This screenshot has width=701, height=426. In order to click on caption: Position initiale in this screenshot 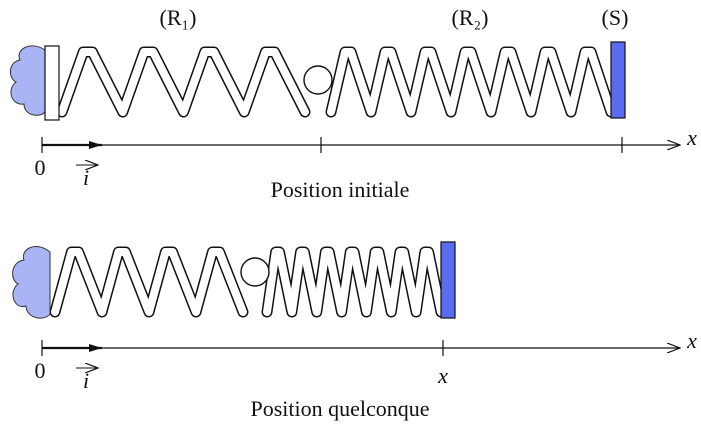, I will do `click(340, 189)`.